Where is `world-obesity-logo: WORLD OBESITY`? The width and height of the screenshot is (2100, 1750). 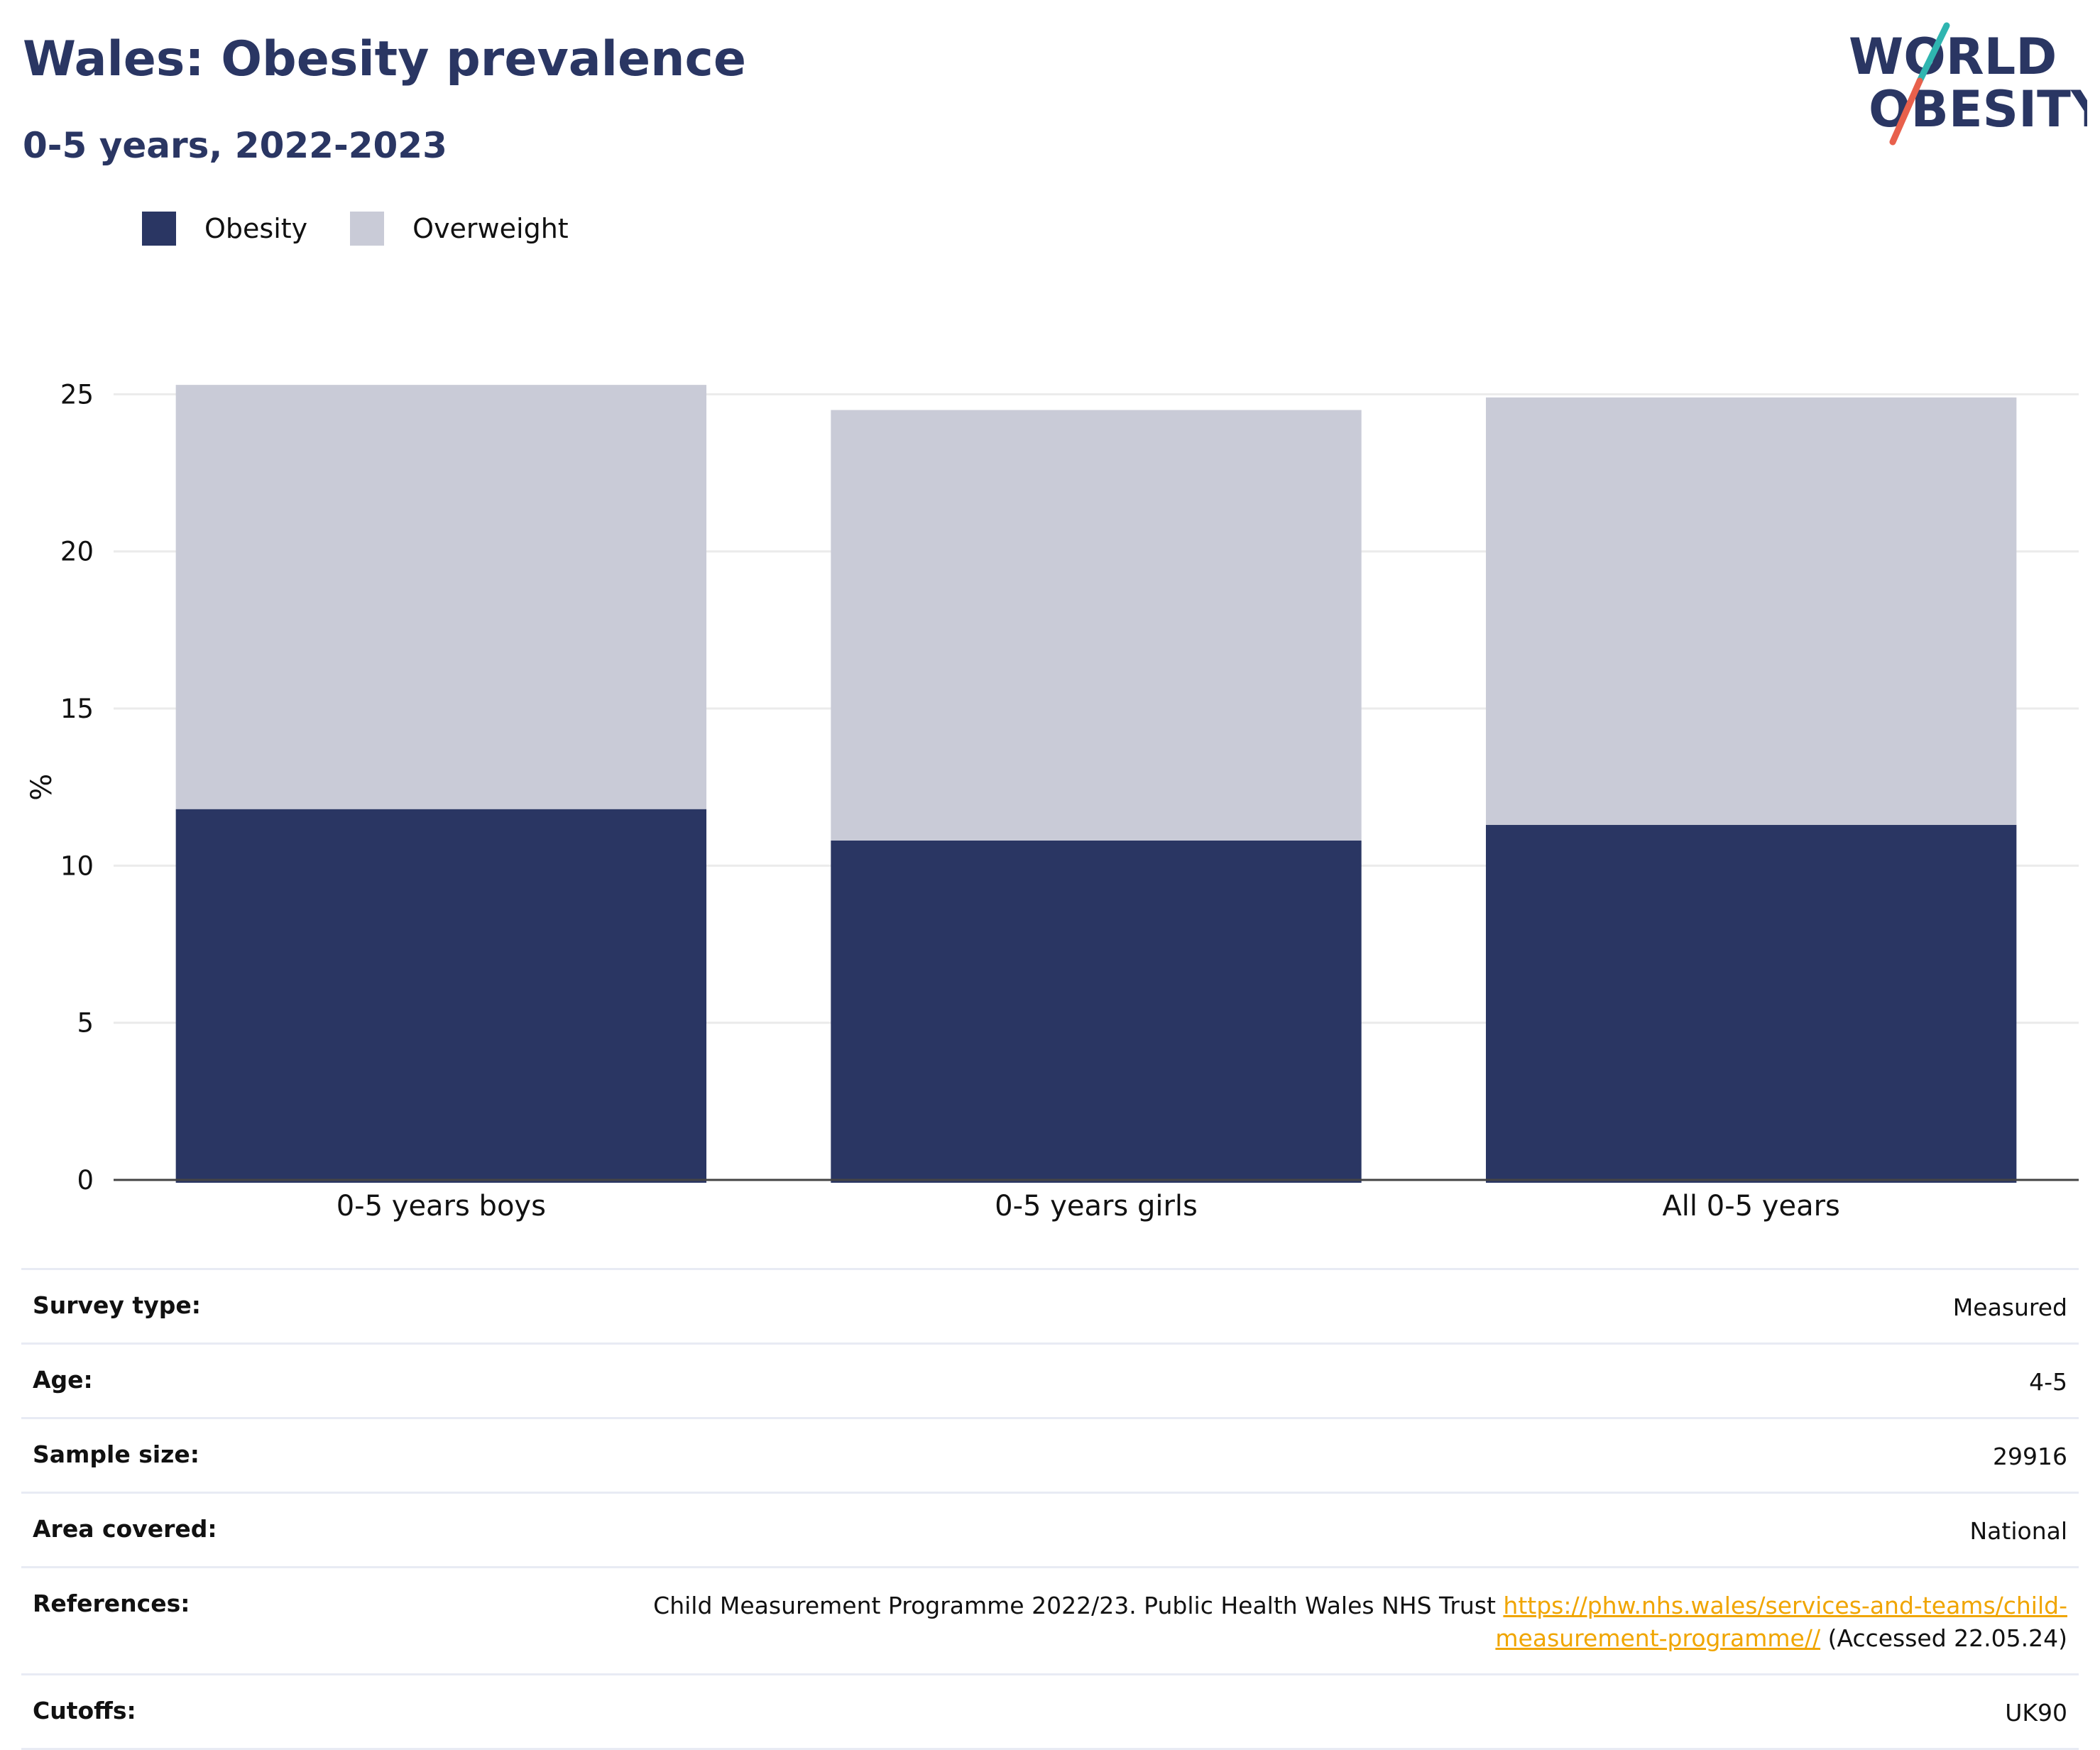 world-obesity-logo: WORLD OBESITY is located at coordinates (1968, 84).